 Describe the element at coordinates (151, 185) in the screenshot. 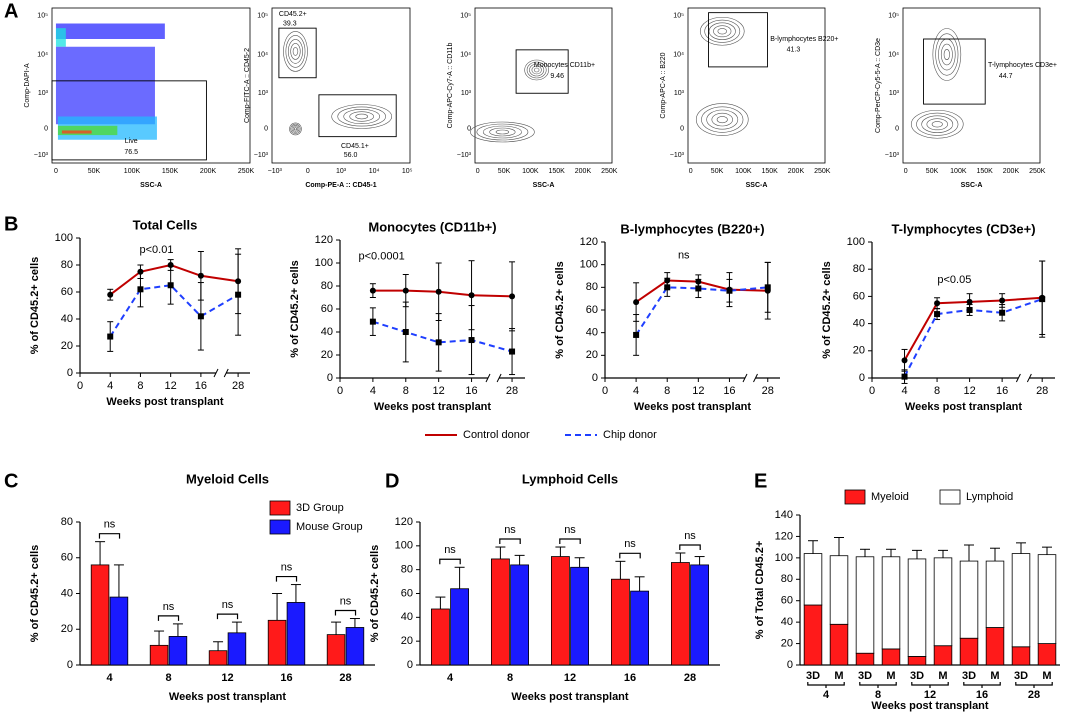

I see `flow-x-label: SSC-A` at that location.